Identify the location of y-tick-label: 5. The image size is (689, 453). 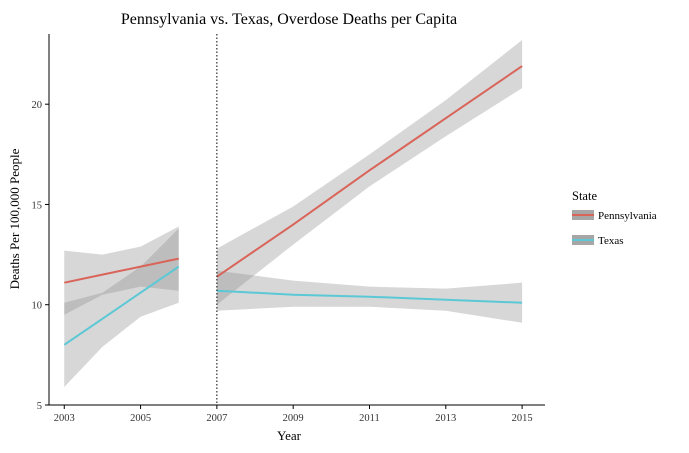
(39, 406).